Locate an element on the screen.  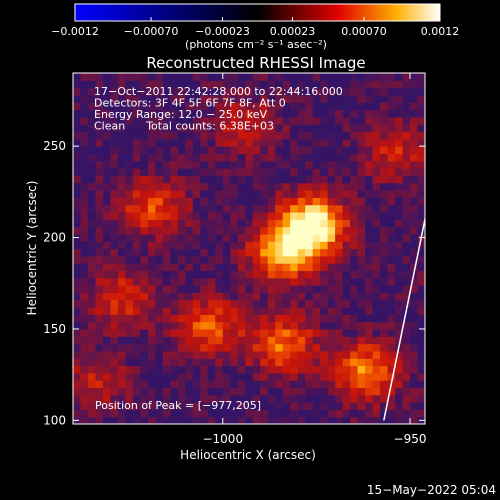
colorbar-units-label: (photons cm⁻² s⁻¹ asec⁻²) is located at coordinates (256, 44).